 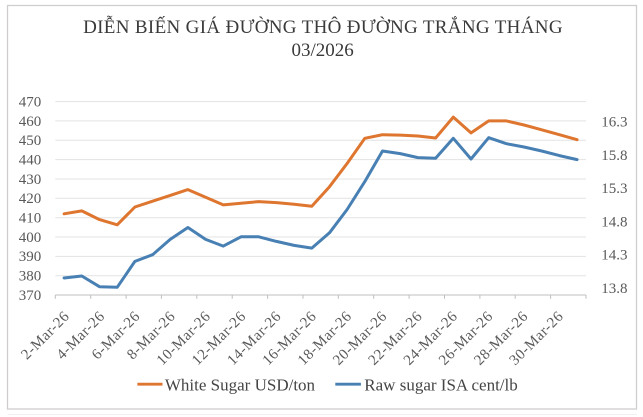 What do you see at coordinates (30, 180) in the screenshot?
I see `svg-text: 430` at bounding box center [30, 180].